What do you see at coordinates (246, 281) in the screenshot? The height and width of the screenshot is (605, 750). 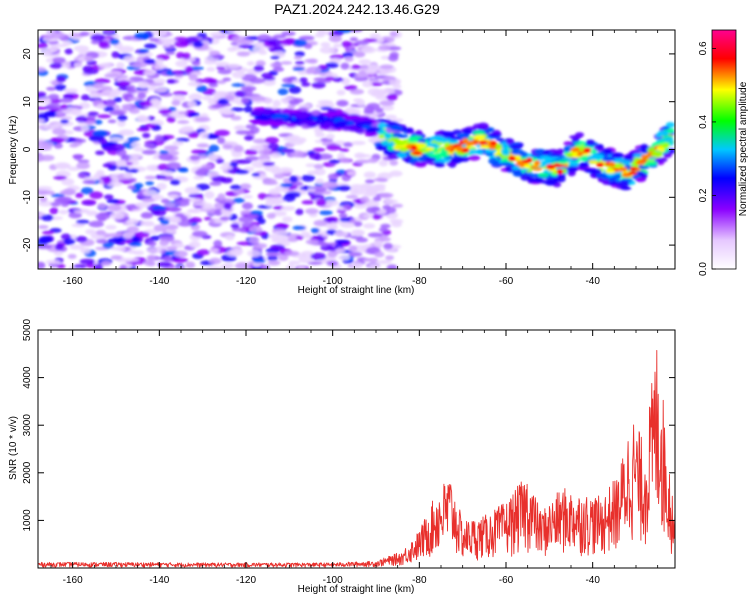 I see `spectrogram-x-tick-label: -120` at bounding box center [246, 281].